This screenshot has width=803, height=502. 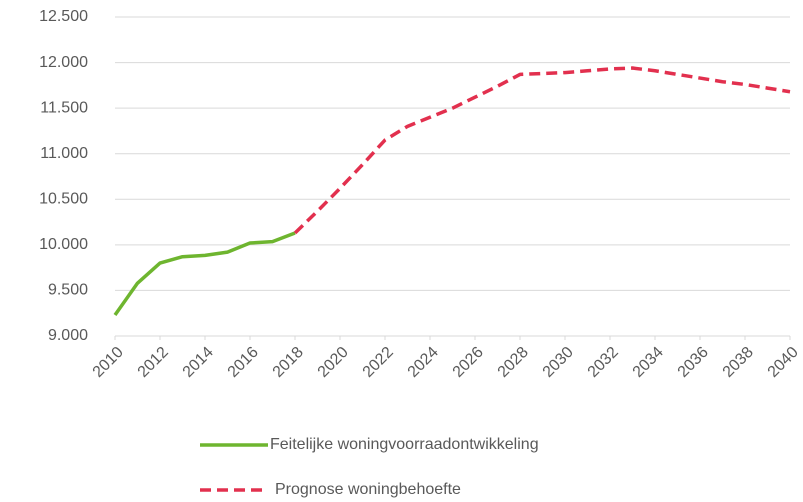 What do you see at coordinates (68, 335) in the screenshot?
I see `y-tick-label: 9.000` at bounding box center [68, 335].